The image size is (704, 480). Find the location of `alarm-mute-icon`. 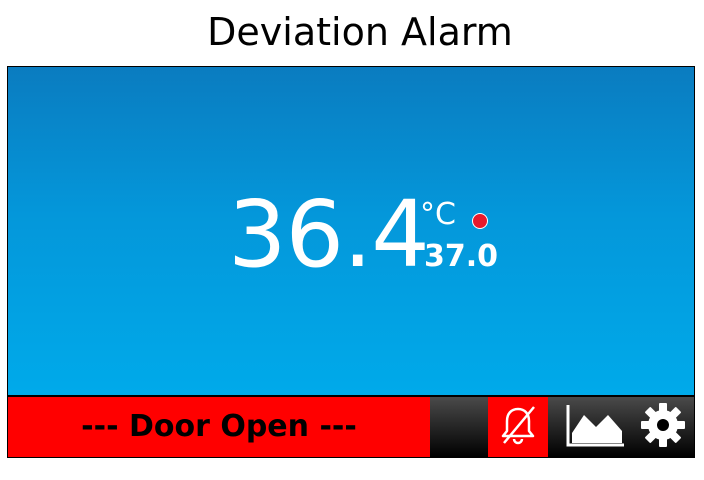

alarm-mute-icon is located at coordinates (518, 427).